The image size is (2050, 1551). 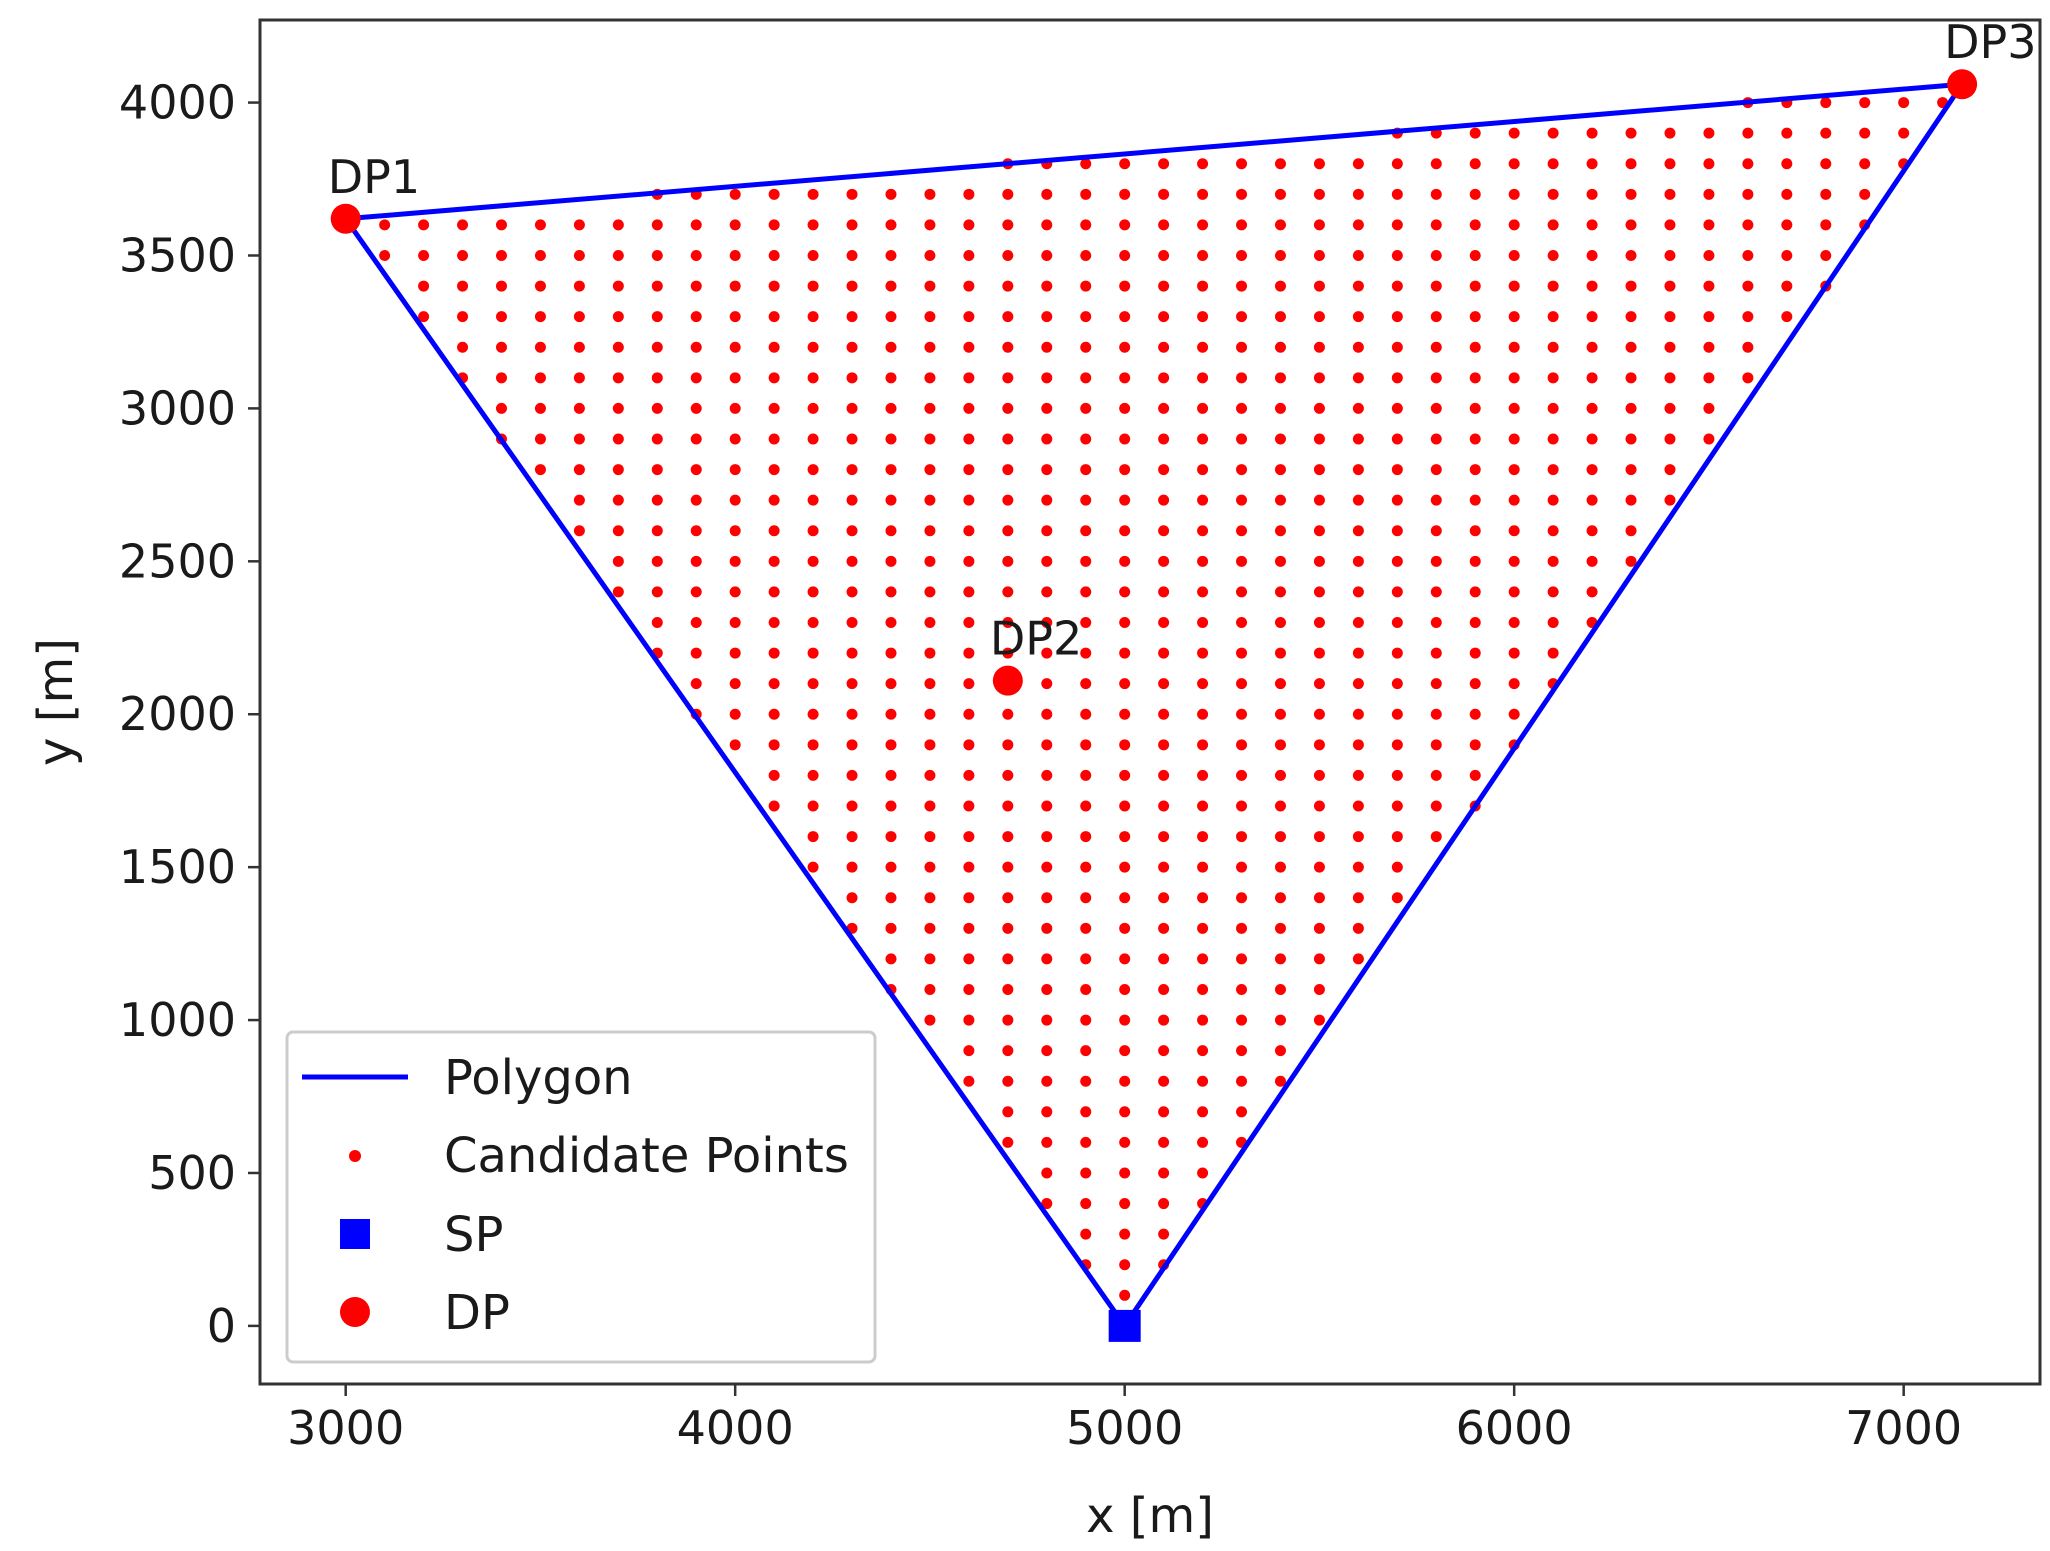 I want to click on x-tick-label: 4000, so click(x=735, y=1428).